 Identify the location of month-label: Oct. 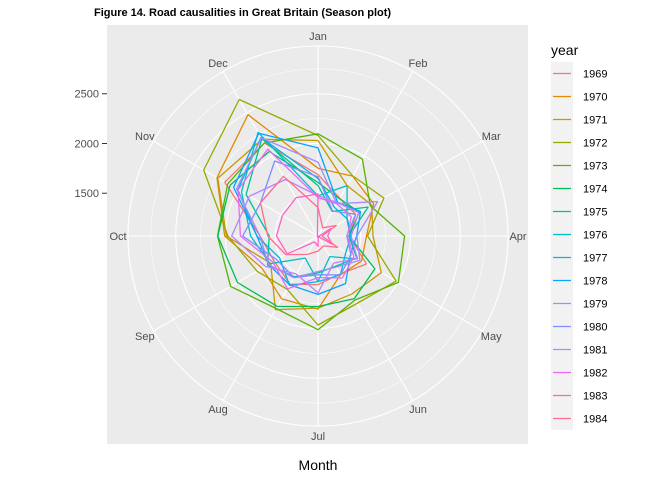
(117, 237).